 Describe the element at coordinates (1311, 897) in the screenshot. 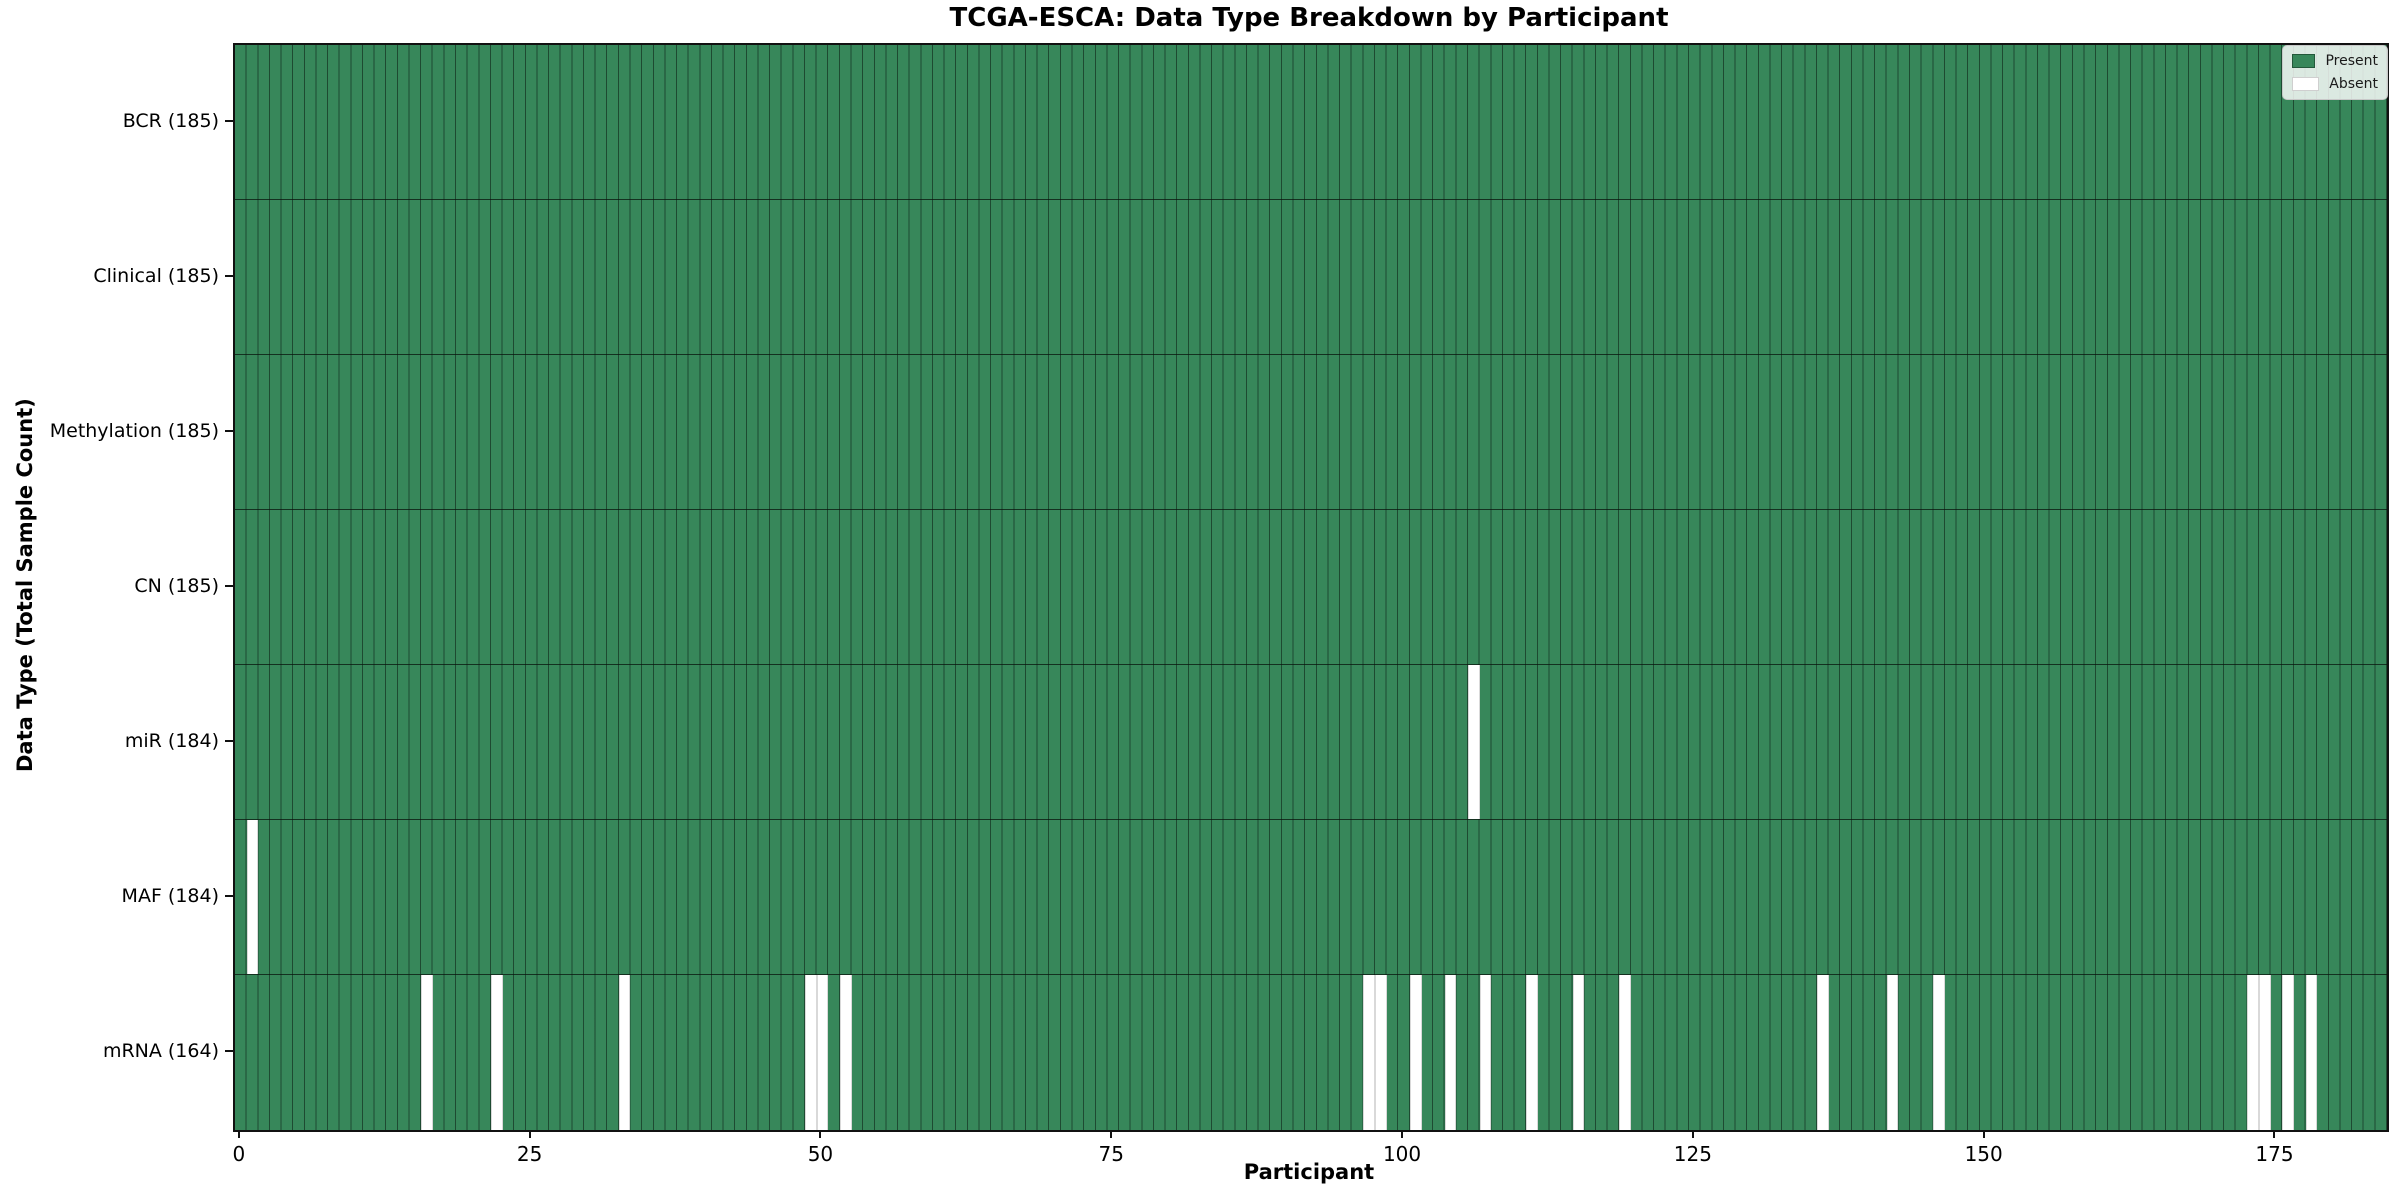

I see `row-MAF` at that location.